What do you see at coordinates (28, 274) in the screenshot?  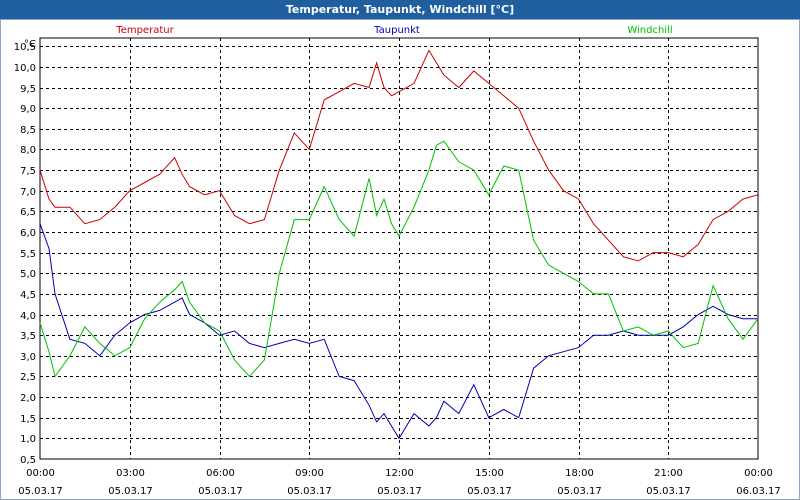 I see `y-tick-label: 5,0` at bounding box center [28, 274].